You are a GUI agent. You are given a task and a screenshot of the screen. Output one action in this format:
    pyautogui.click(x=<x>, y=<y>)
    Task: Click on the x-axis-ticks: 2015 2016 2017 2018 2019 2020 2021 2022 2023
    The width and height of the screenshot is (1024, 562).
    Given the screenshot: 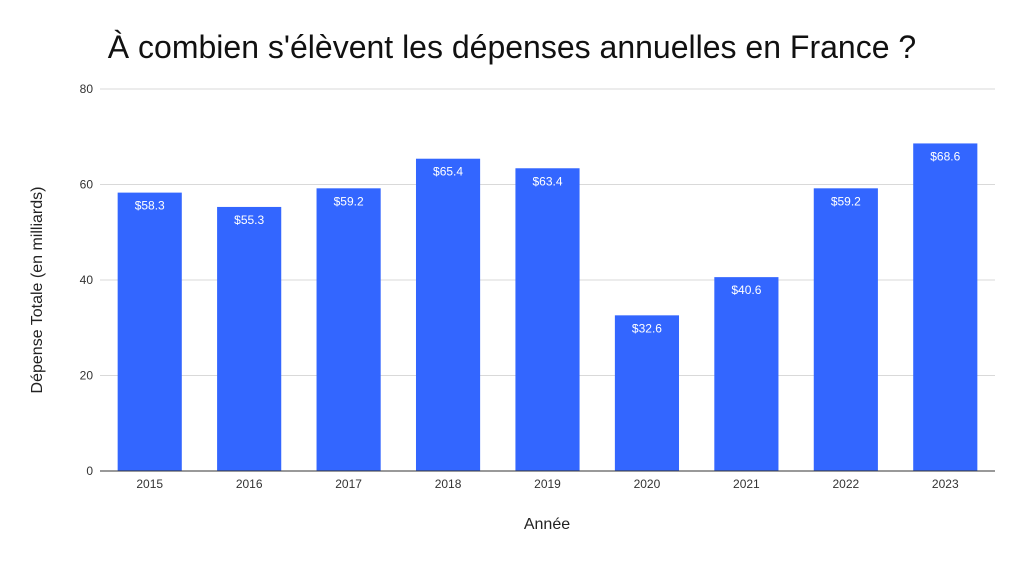 What is the action you would take?
    pyautogui.click(x=547, y=484)
    